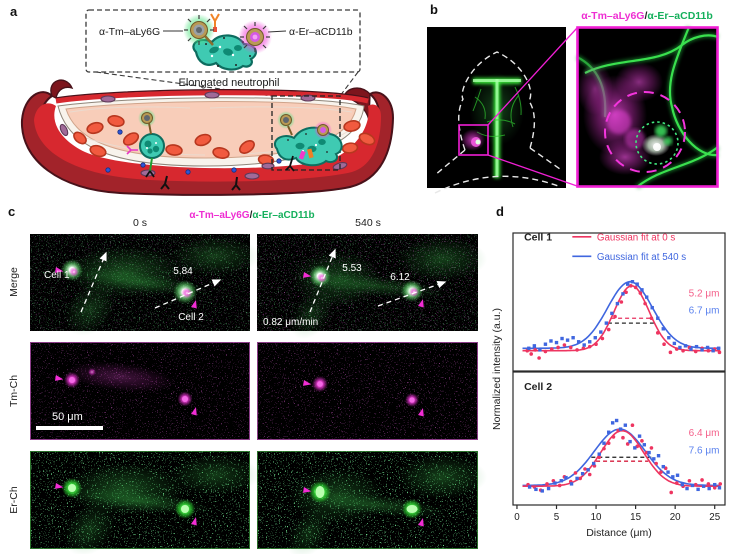 The image size is (738, 554). Describe the element at coordinates (215, 22) in the screenshot. I see `antibody-orange-icon` at that location.